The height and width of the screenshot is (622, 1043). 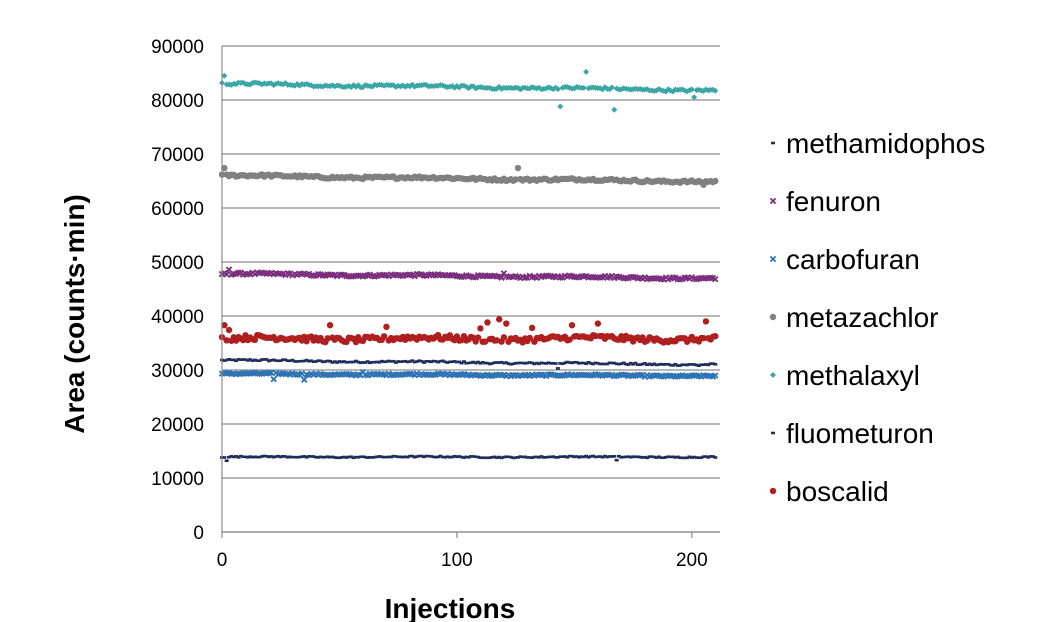 I want to click on legend-item: metazachlor, so click(x=854, y=317).